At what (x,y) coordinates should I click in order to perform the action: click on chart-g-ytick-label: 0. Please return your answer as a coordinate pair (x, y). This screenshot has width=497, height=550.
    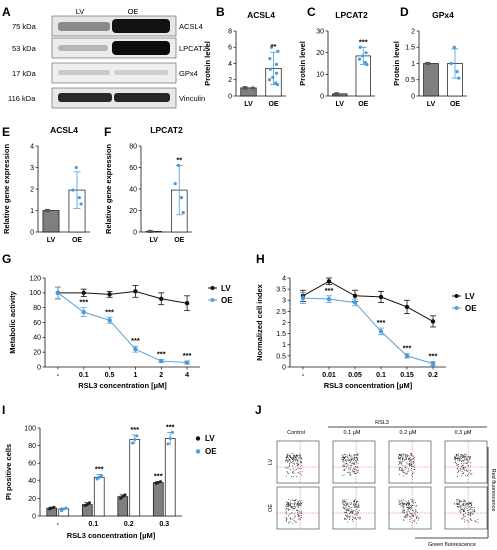
    Looking at the image, I should click on (39, 367).